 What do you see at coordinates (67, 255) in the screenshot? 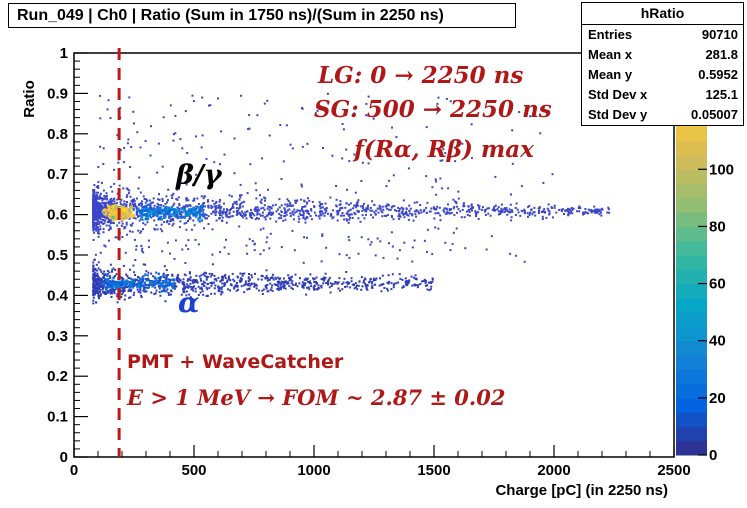
I see `y-axis: 00.10.20.30.40.50.60.70.80.91` at bounding box center [67, 255].